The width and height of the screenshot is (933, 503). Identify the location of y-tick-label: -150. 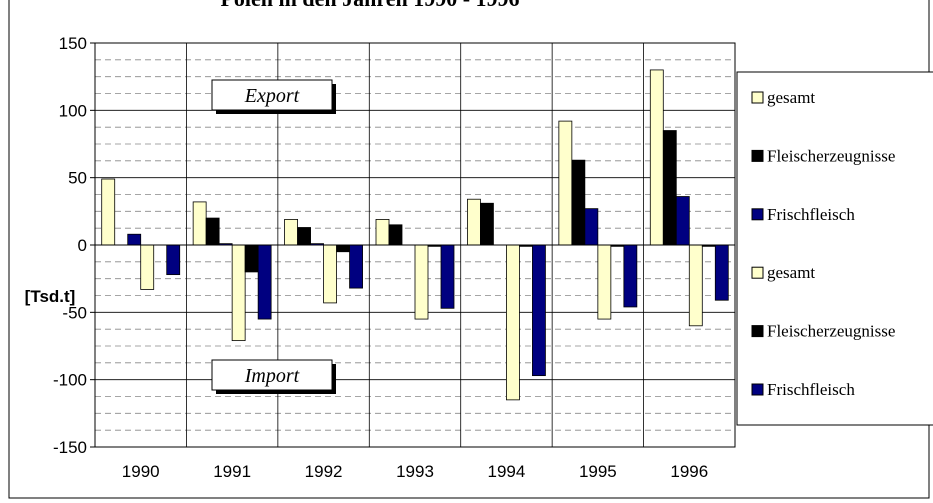
(70, 447).